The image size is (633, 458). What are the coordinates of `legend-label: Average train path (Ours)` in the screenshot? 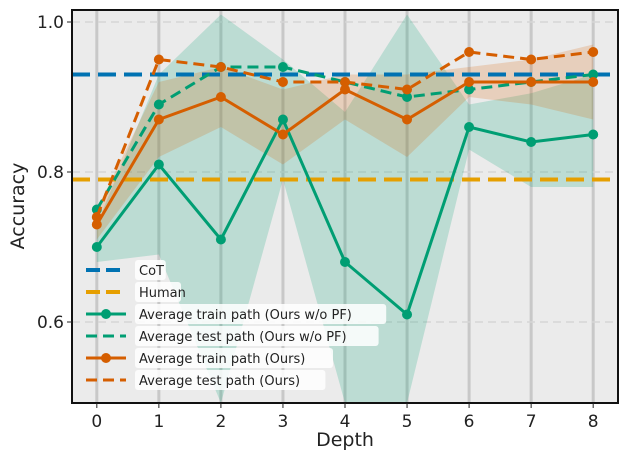 It's located at (222, 359).